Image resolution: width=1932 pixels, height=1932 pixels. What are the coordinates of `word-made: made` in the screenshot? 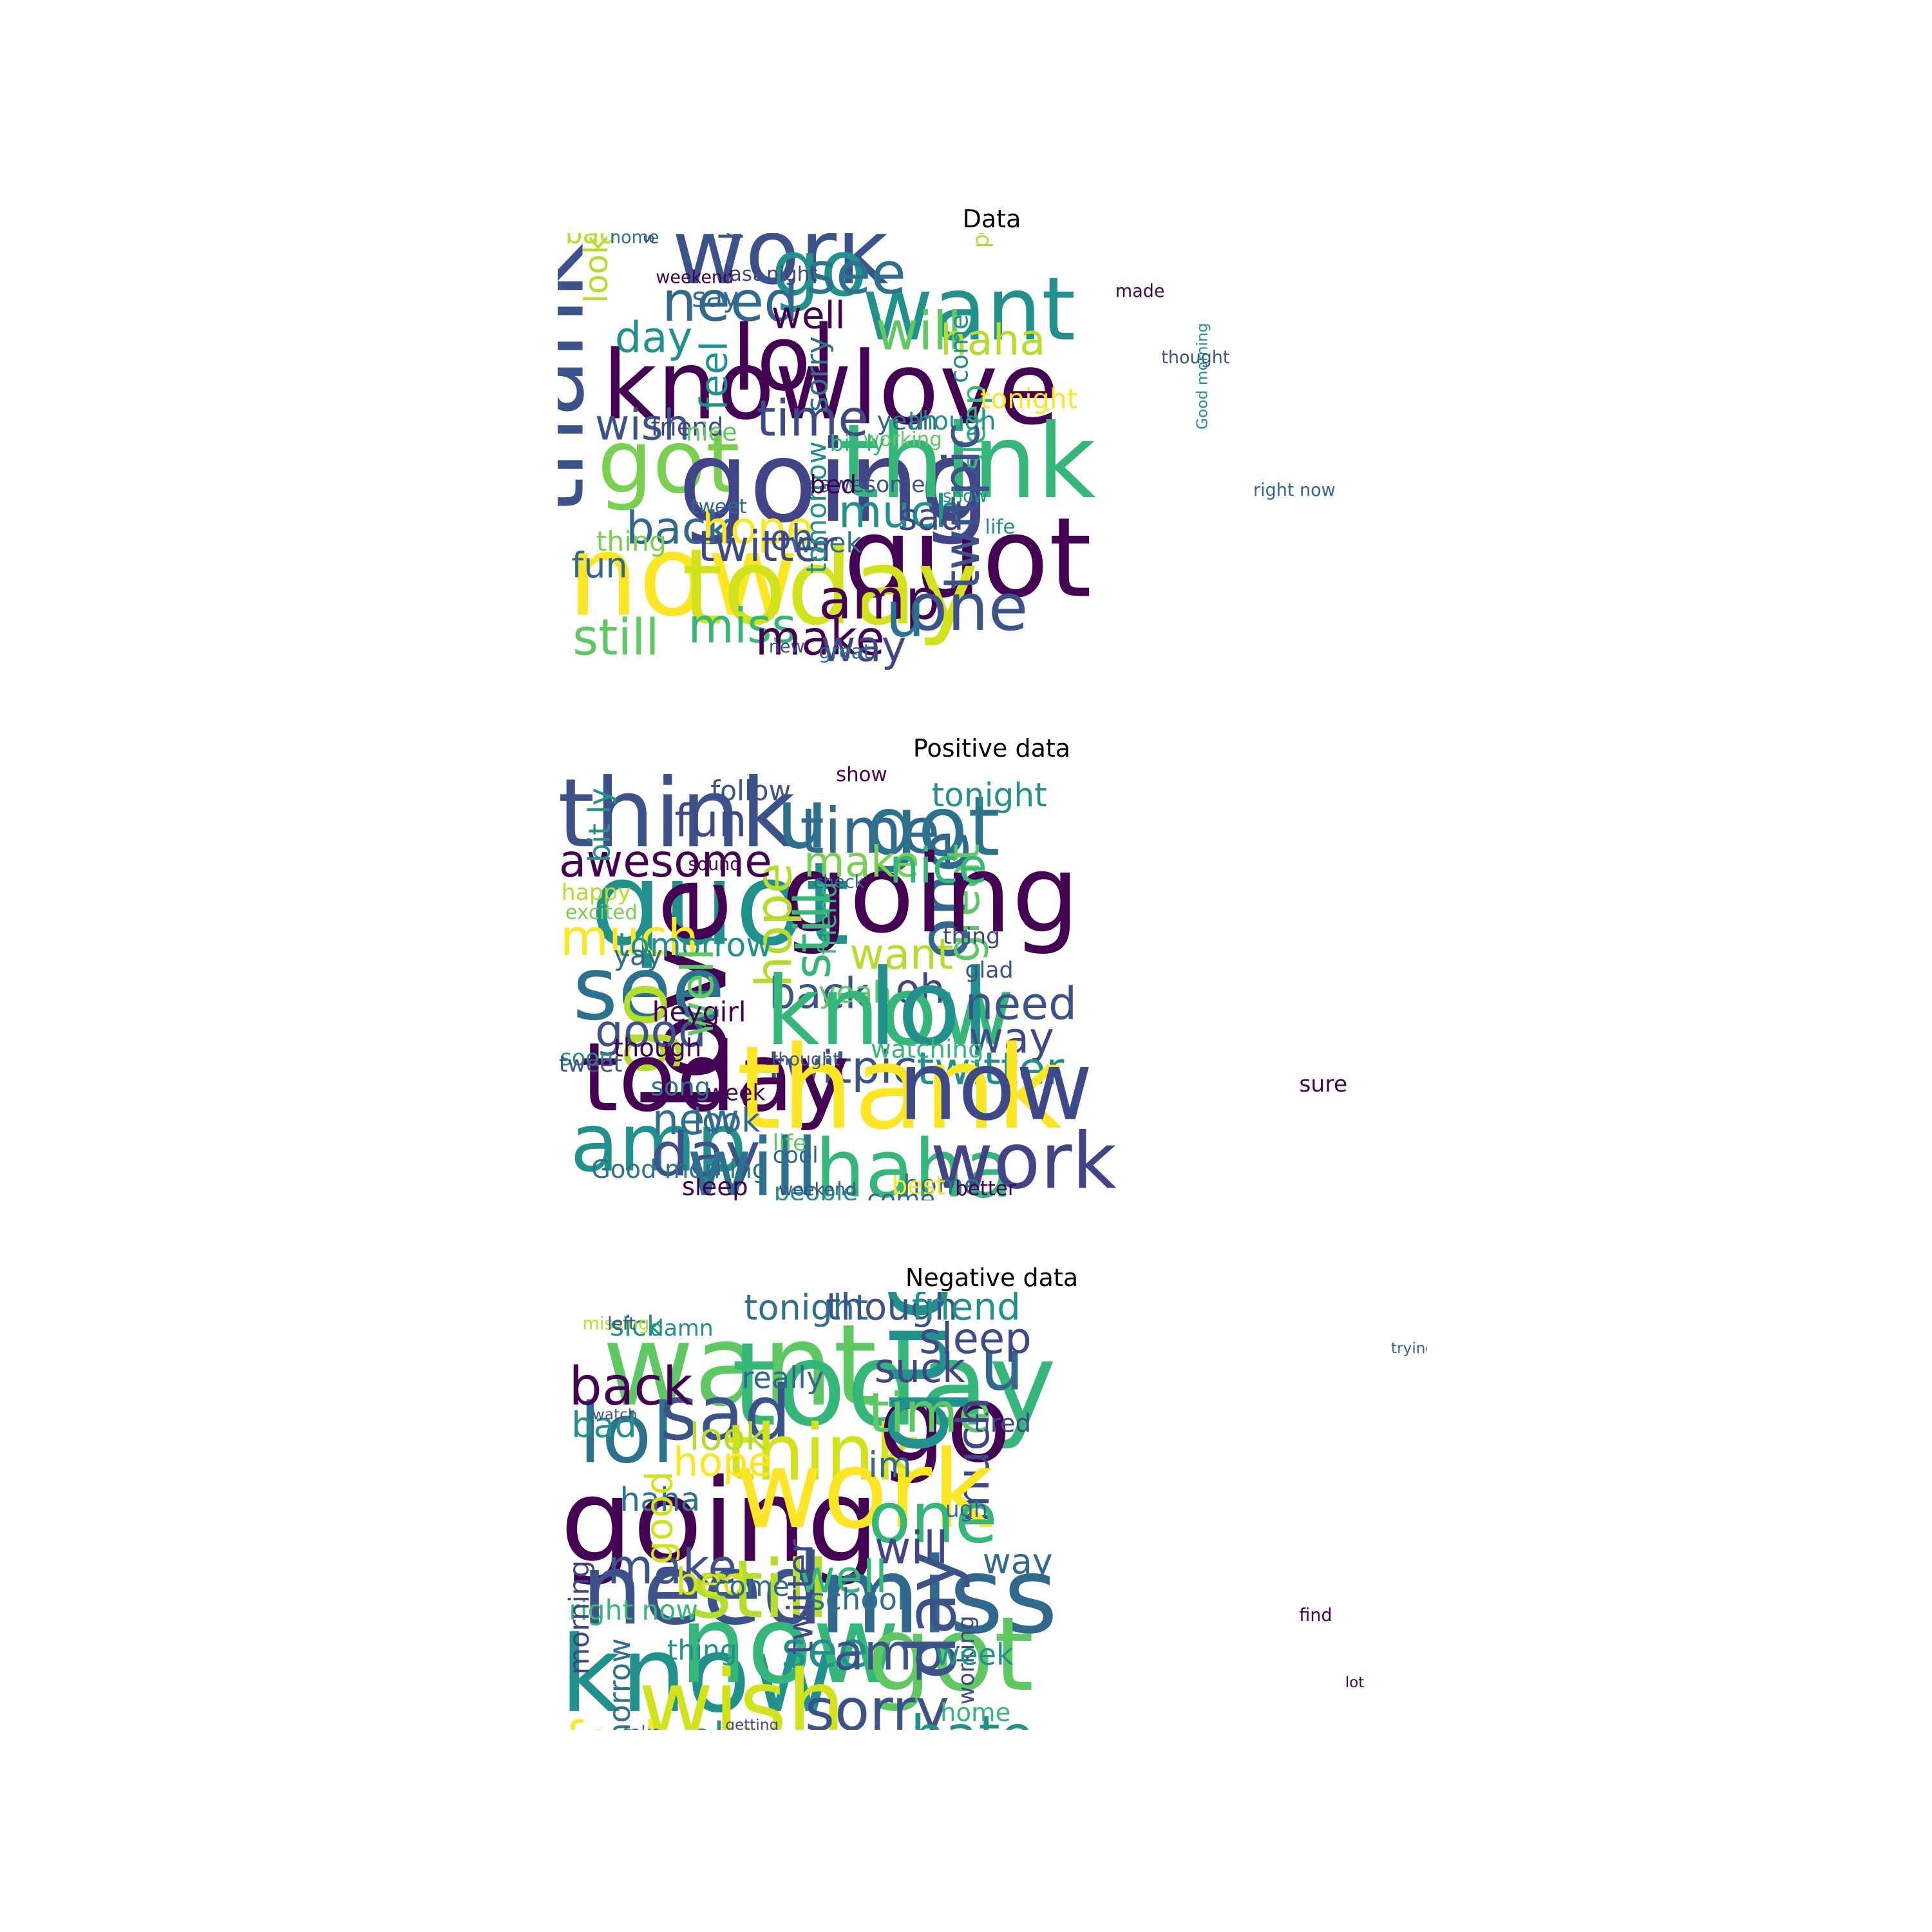 It's located at (1140, 291).